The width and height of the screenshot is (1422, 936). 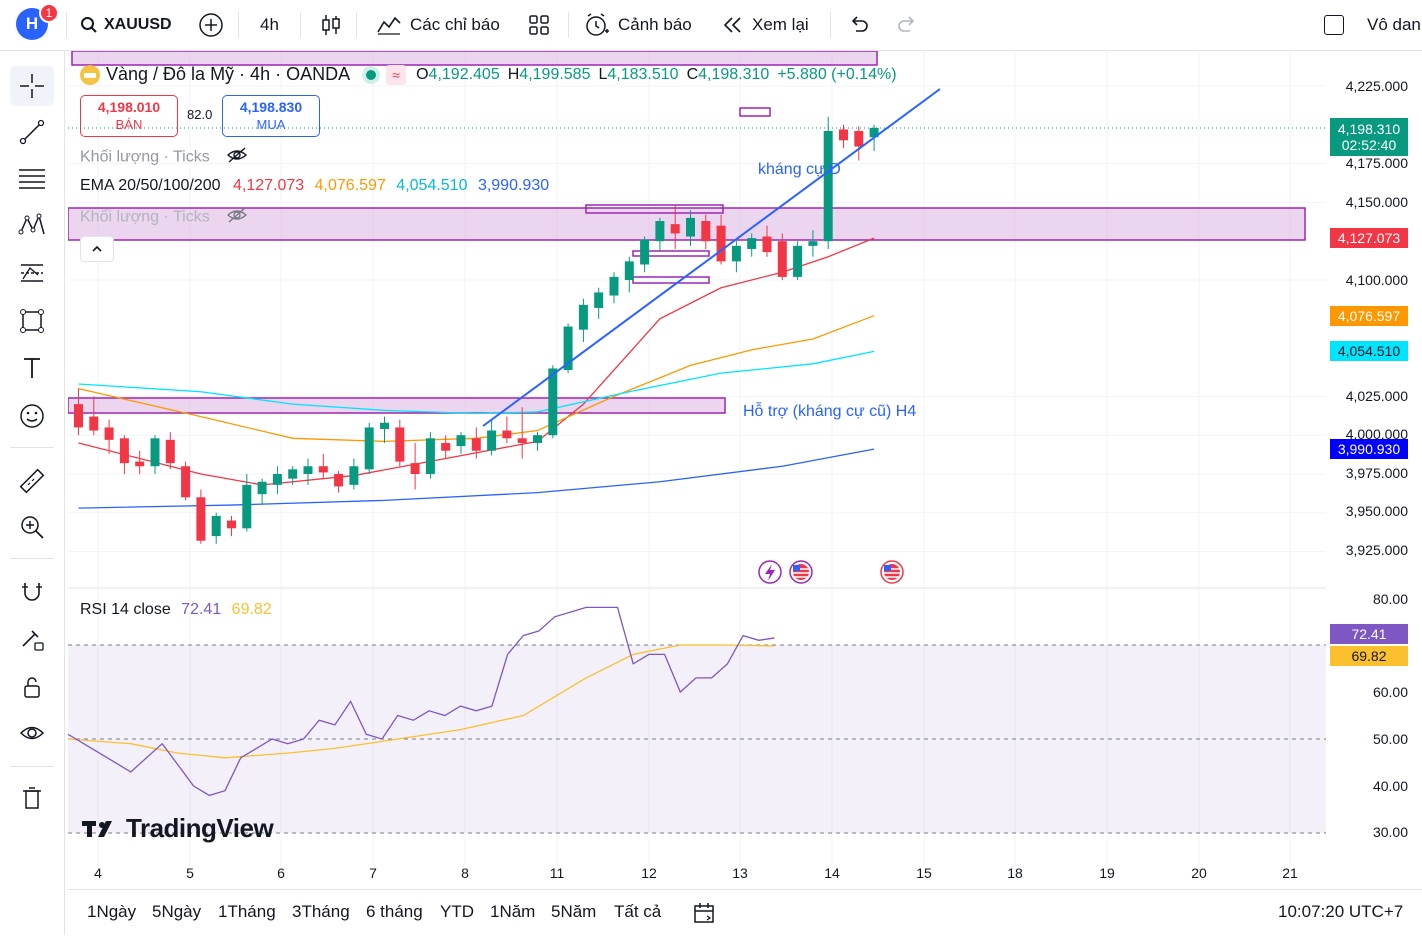 What do you see at coordinates (32, 798) in the screenshot?
I see `remove-drawings-tool` at bounding box center [32, 798].